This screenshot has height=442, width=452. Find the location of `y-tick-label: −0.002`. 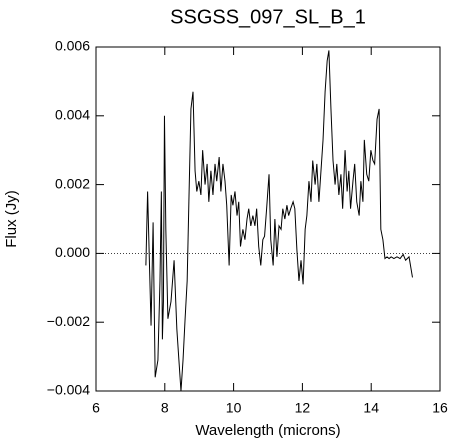

y-tick-label: −0.002 is located at coordinates (68, 321).